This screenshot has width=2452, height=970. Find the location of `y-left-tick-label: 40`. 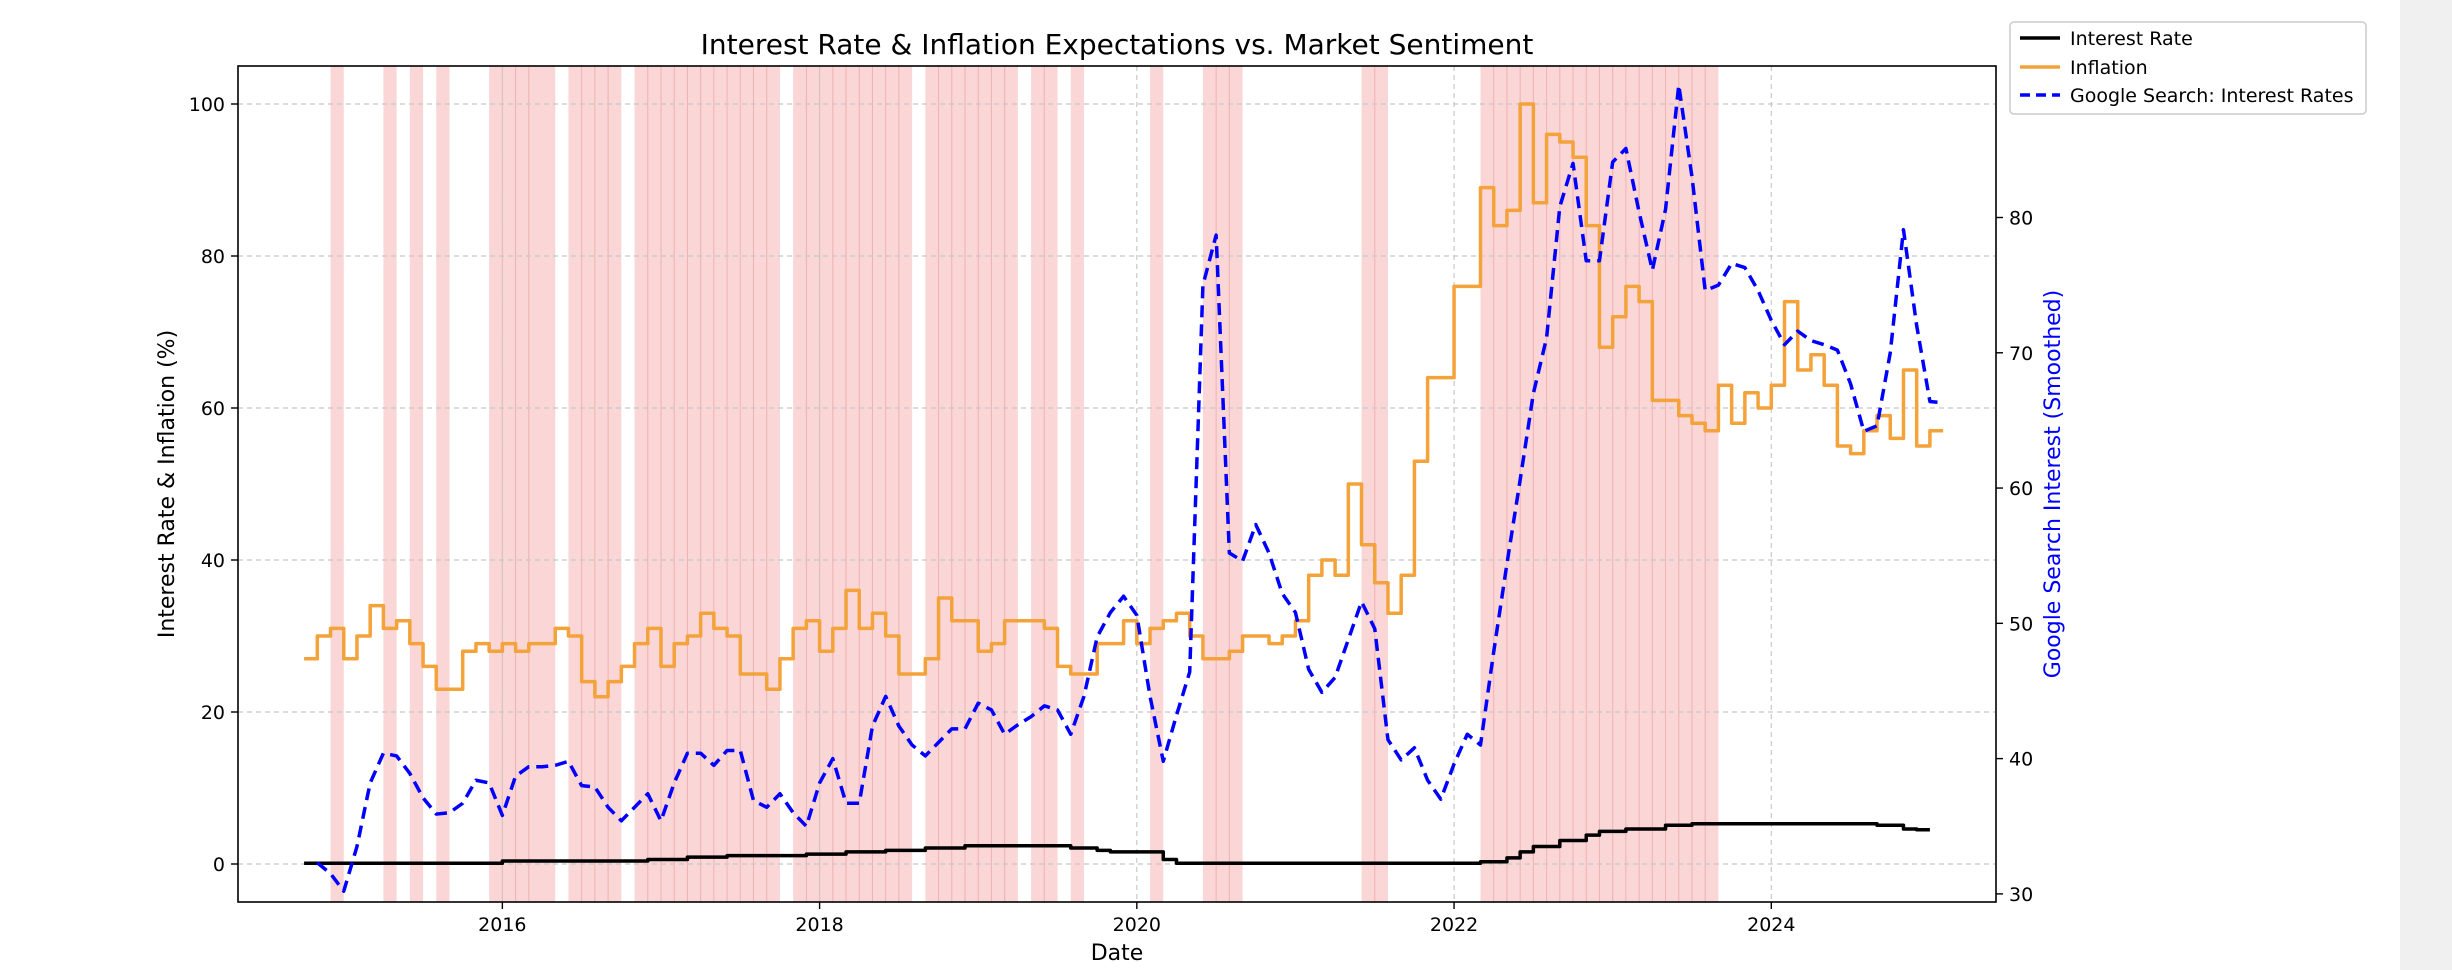

y-left-tick-label: 40 is located at coordinates (213, 561).